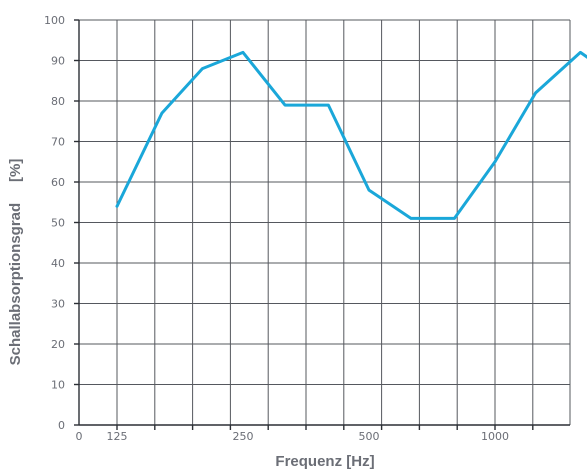  I want to click on y-tick-label: 40, so click(58, 263).